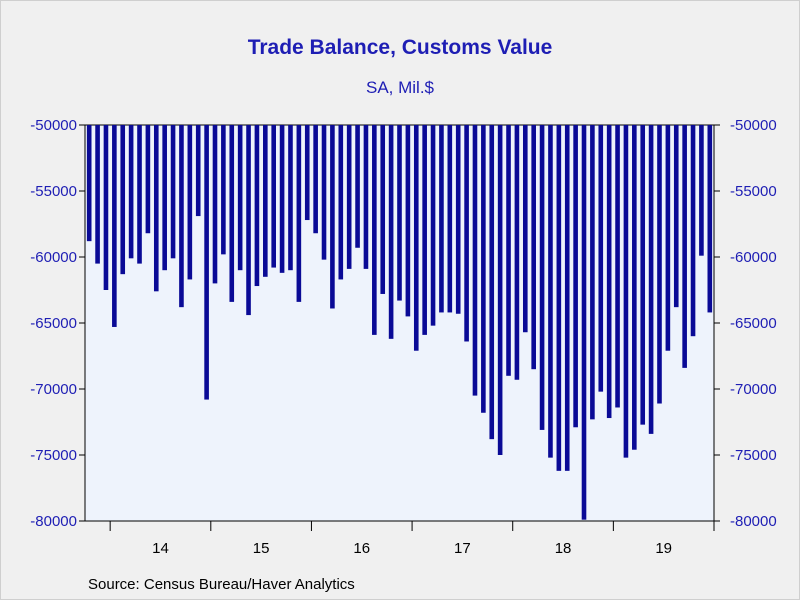 Image resolution: width=800 pixels, height=600 pixels. Describe the element at coordinates (53, 389) in the screenshot. I see `y-tick-label-left: -70000` at that location.